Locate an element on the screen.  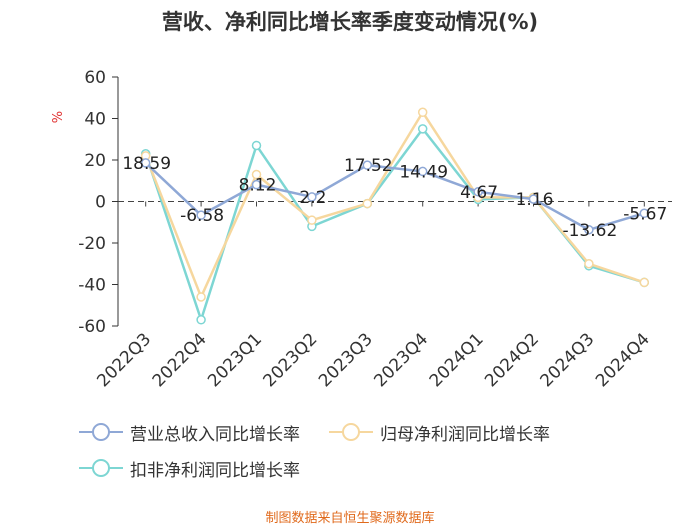
legend-row-1: 营业总收入同比增长率 归母净利润同比增长率 is located at coordinates (328, 432).